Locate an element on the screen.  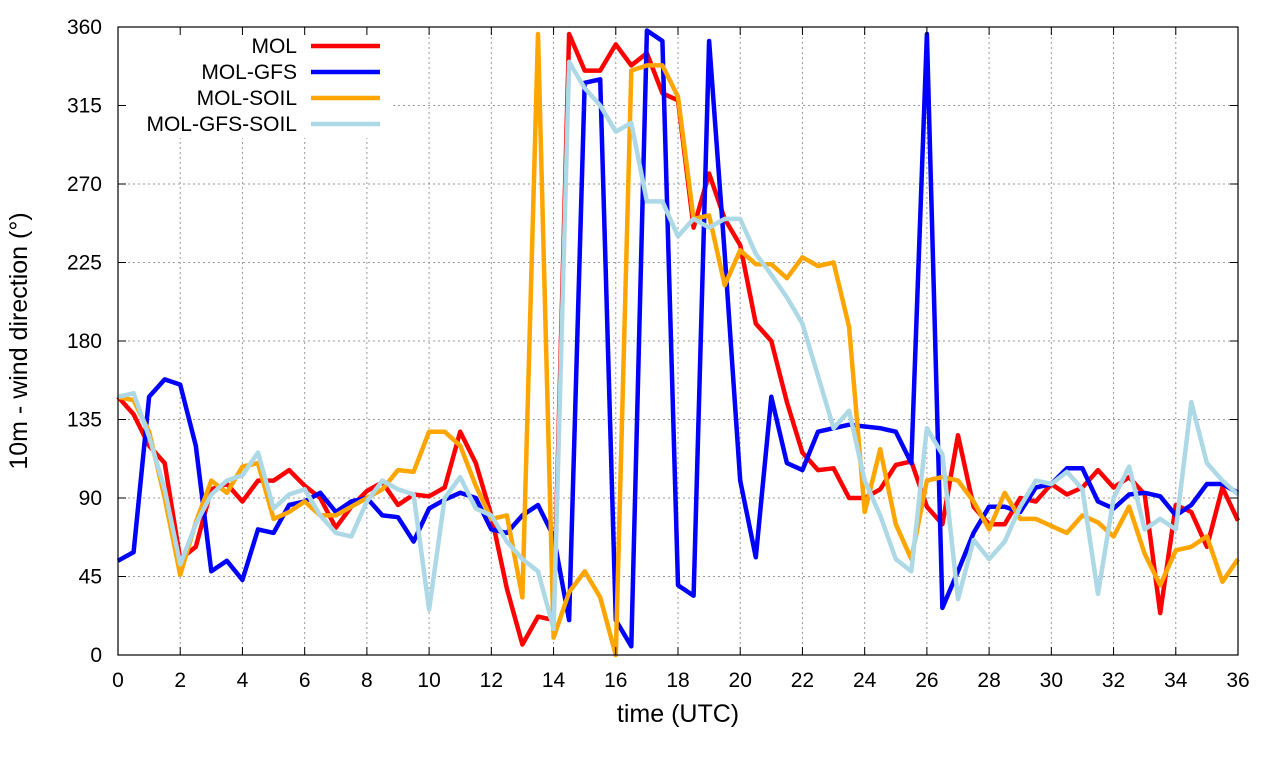
y-tick-label: 90 is located at coordinates (90, 498).